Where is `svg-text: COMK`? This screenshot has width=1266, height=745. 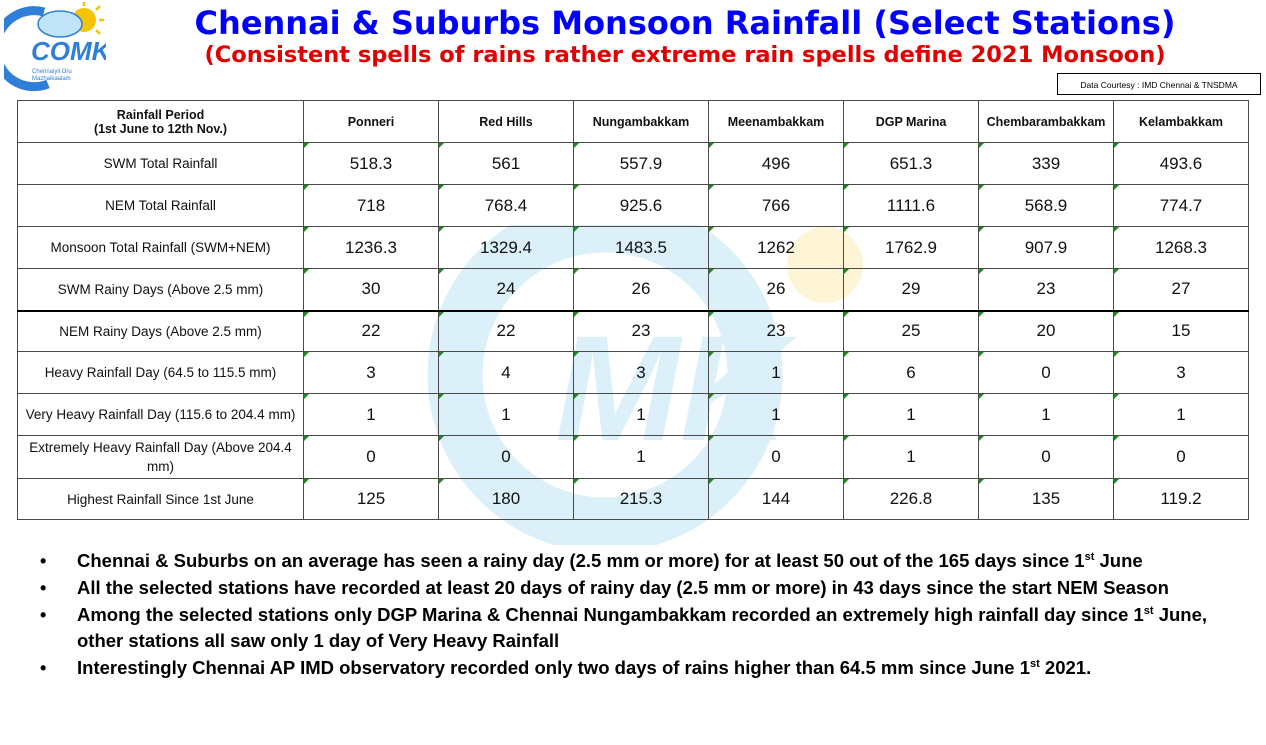
svg-text: COMK is located at coordinates (68, 51).